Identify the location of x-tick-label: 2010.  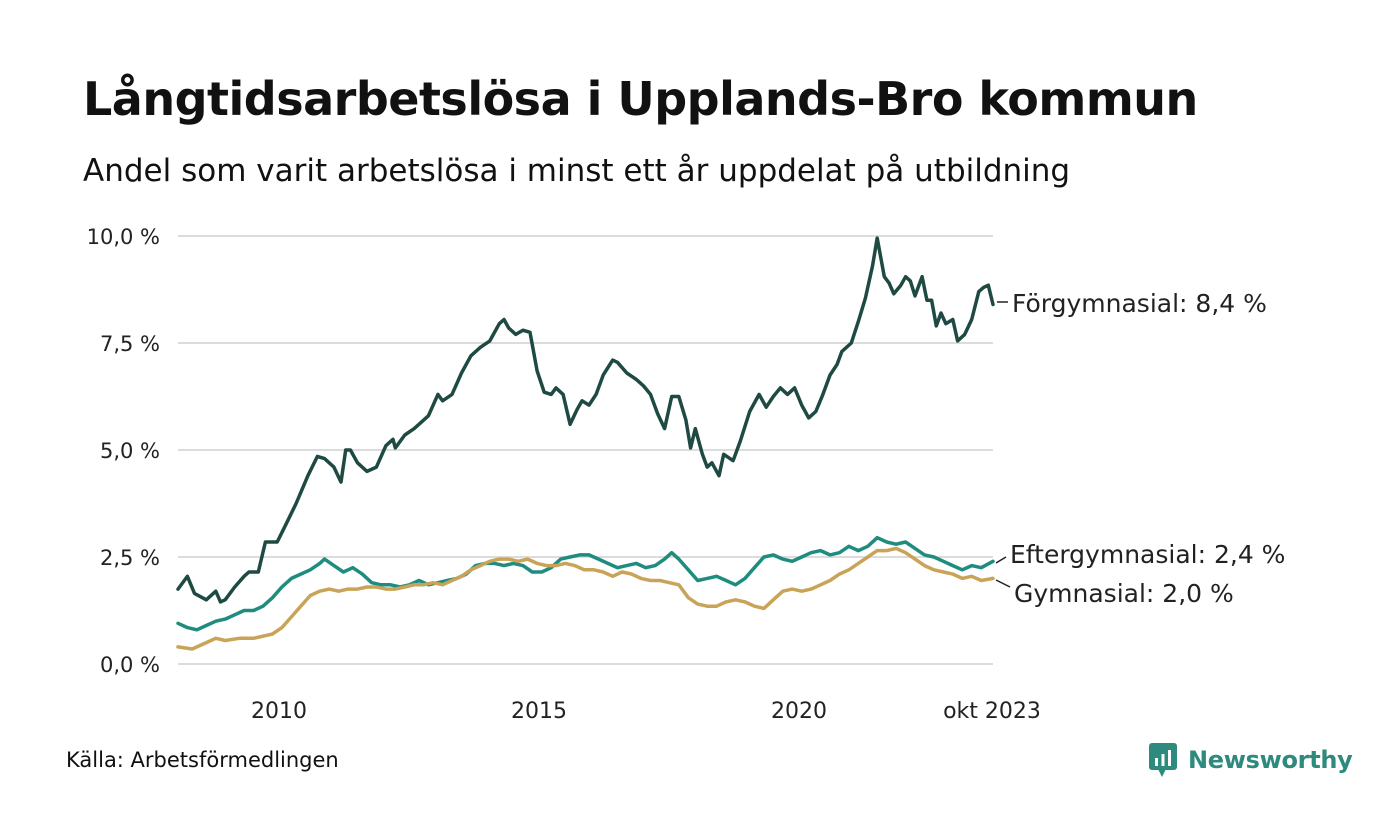
(279, 711).